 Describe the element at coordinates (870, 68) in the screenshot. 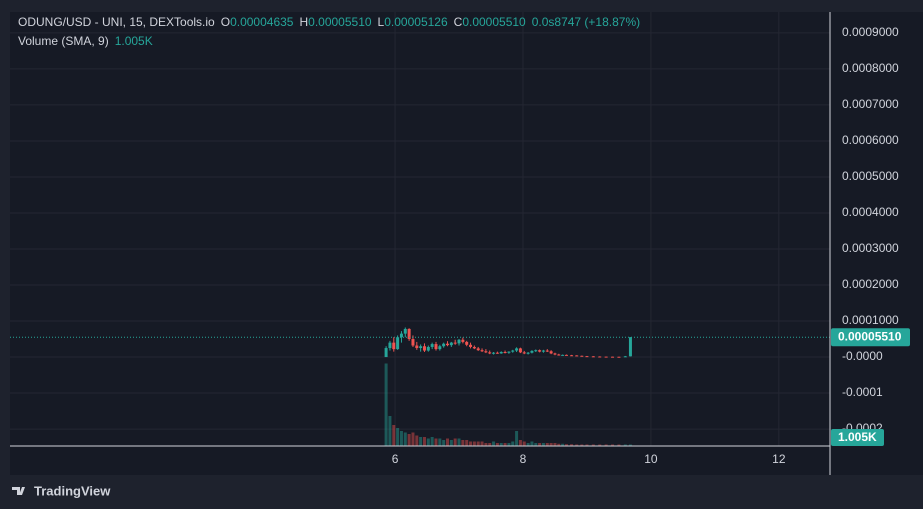

I see `y-tick-label: 0.0008000` at that location.